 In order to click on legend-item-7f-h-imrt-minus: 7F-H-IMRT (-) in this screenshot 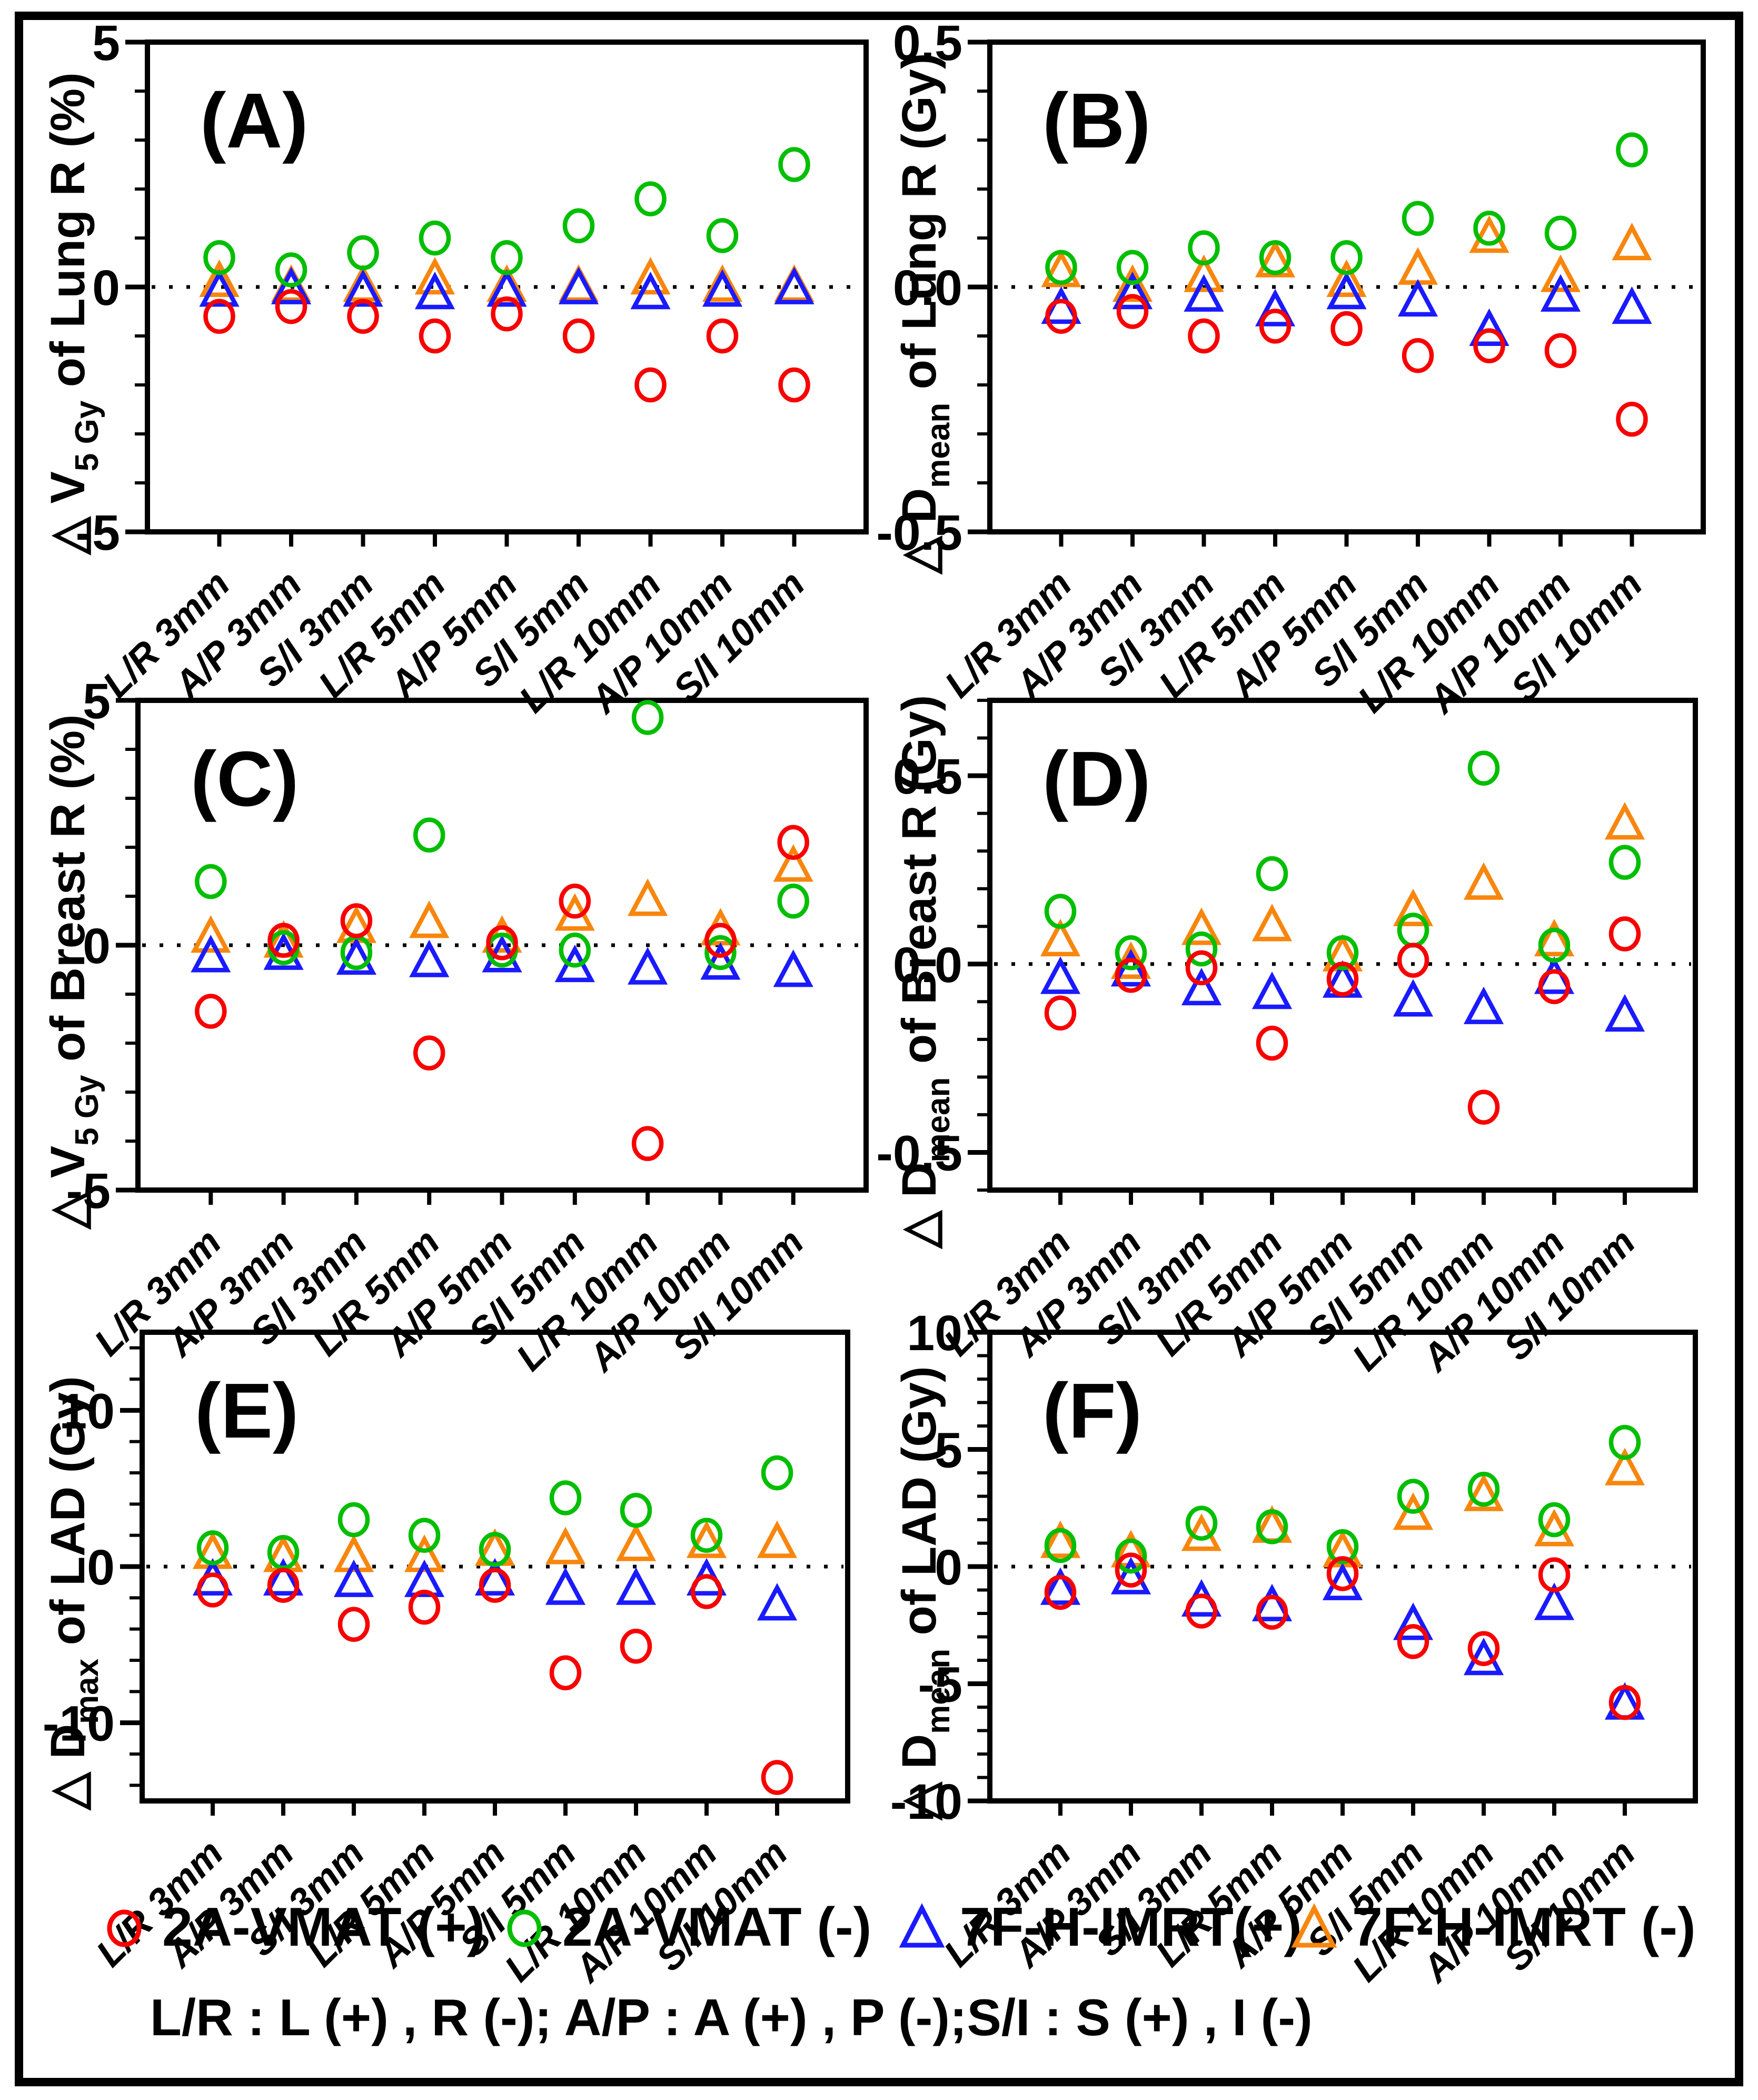, I will do `click(1493, 1927)`.